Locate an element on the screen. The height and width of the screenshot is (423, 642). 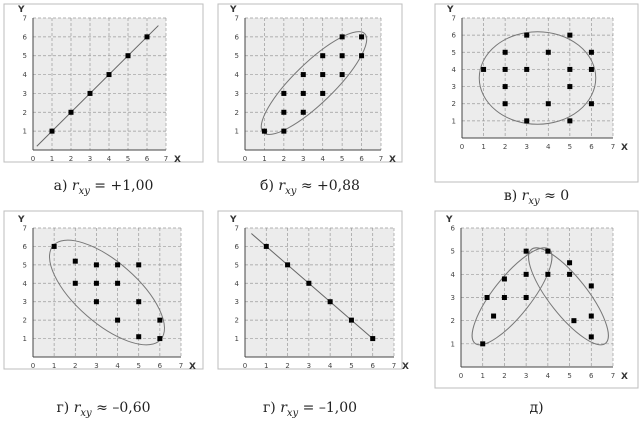
panel-caption: в) rxy ≈ 0 is located at coordinates (536, 197).